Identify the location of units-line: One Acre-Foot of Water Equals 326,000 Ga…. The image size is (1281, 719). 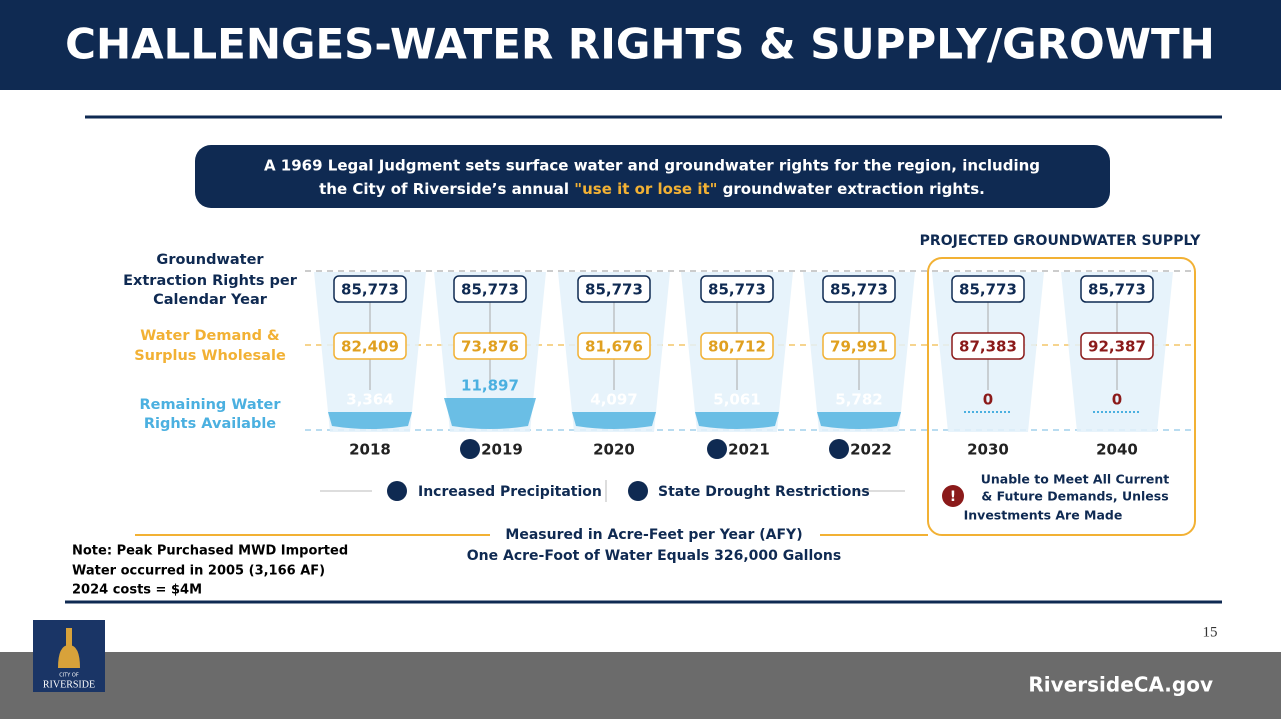
(654, 556).